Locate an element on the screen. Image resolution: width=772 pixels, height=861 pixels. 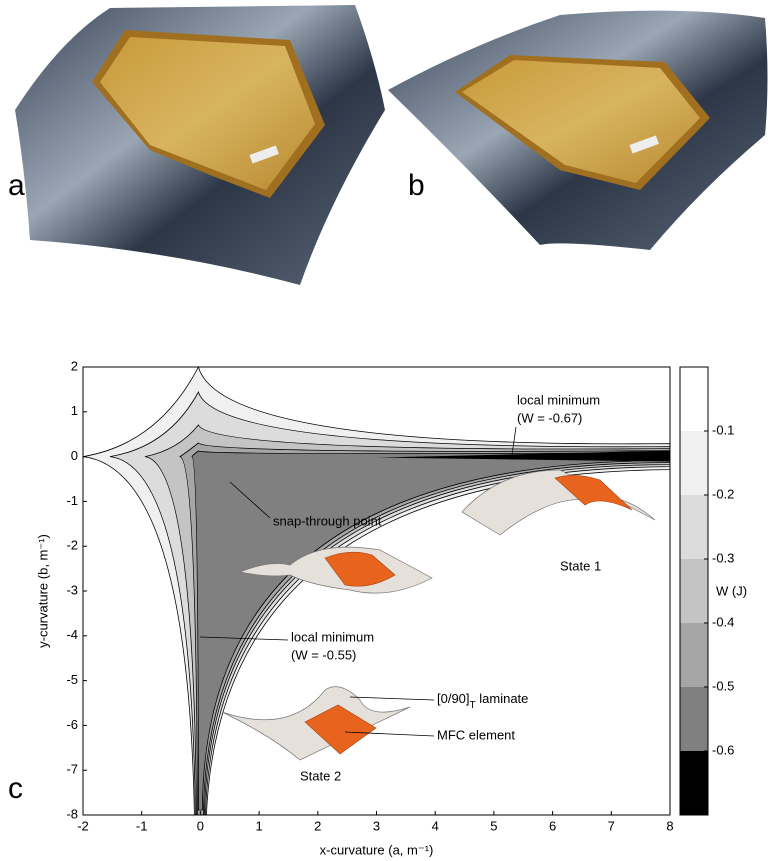
annotation-part: laminate is located at coordinates (502, 698).